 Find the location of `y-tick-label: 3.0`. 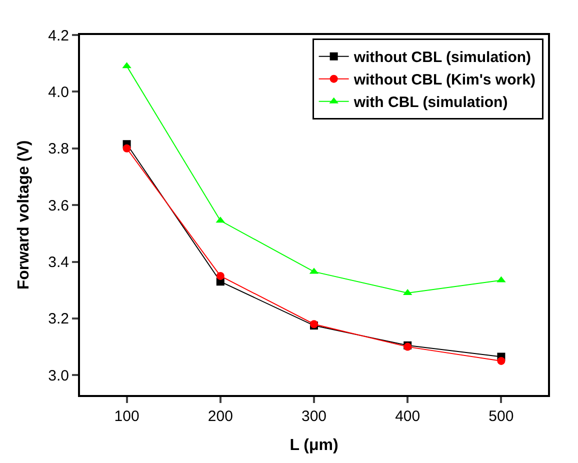

y-tick-label: 3.0 is located at coordinates (58, 375).